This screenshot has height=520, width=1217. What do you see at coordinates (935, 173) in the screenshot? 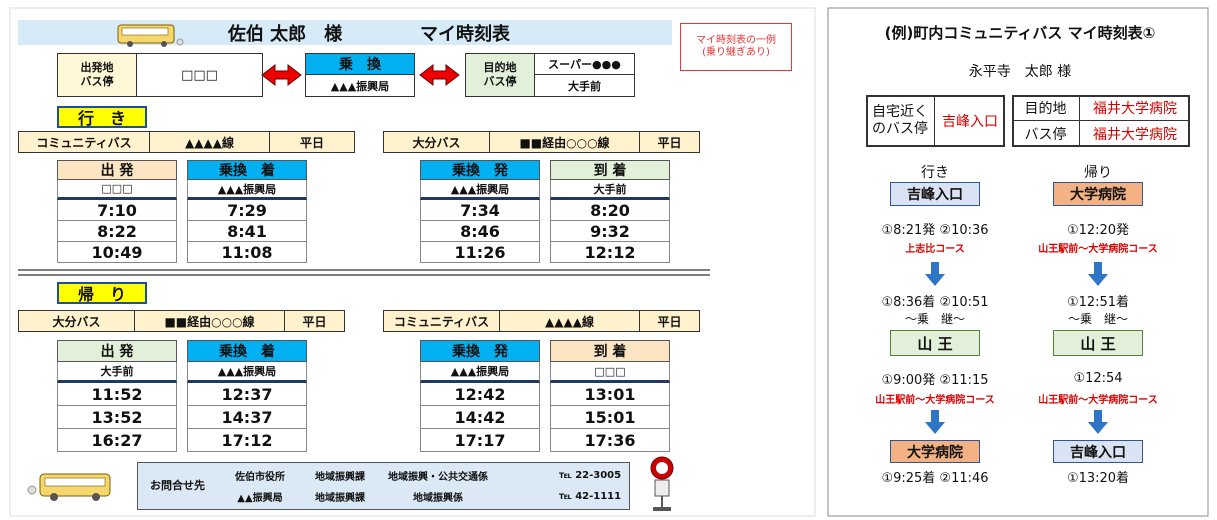
I see `route-heading: 行き` at bounding box center [935, 173].